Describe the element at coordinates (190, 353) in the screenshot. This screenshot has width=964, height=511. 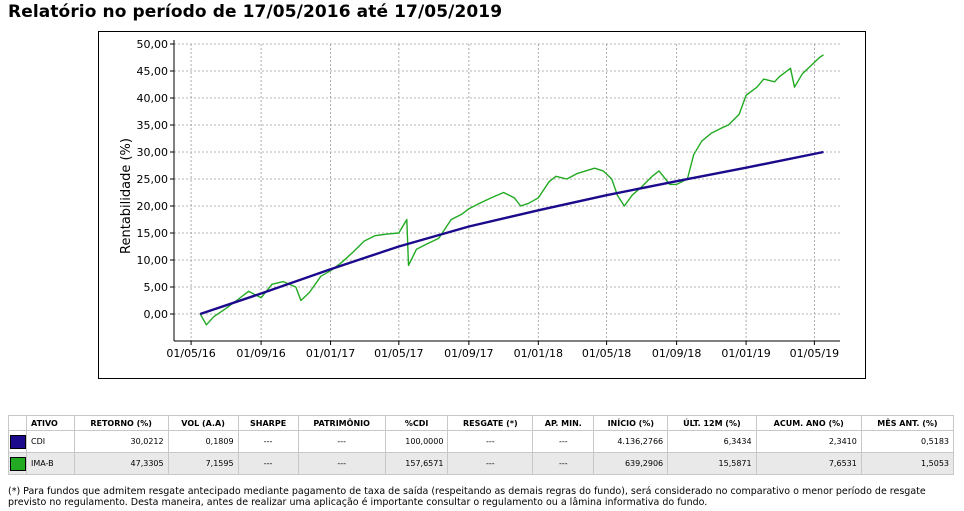
I see `x-tick-label: 01/05/16` at that location.